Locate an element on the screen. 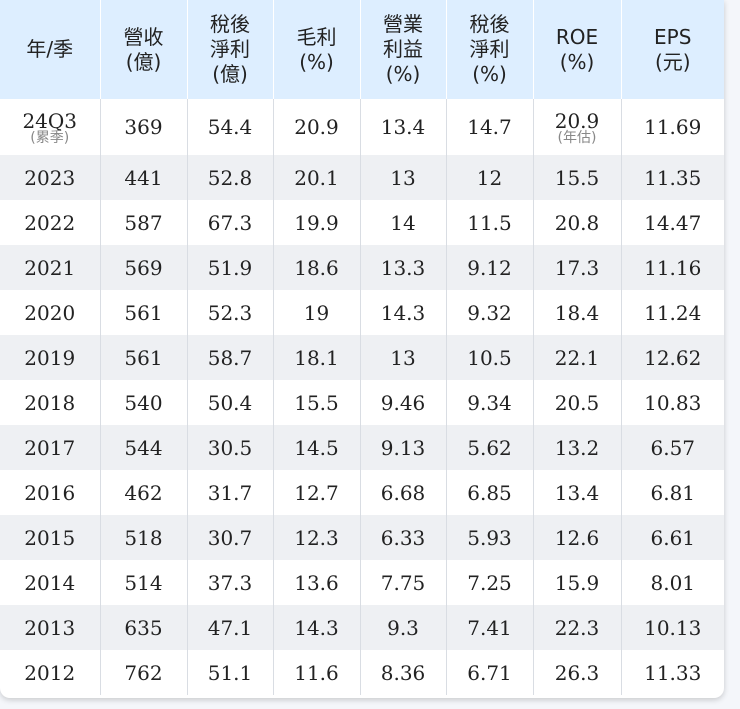 Image resolution: width=740 pixels, height=709 pixels. cell-net-margin: 10.5 is located at coordinates (490, 357).